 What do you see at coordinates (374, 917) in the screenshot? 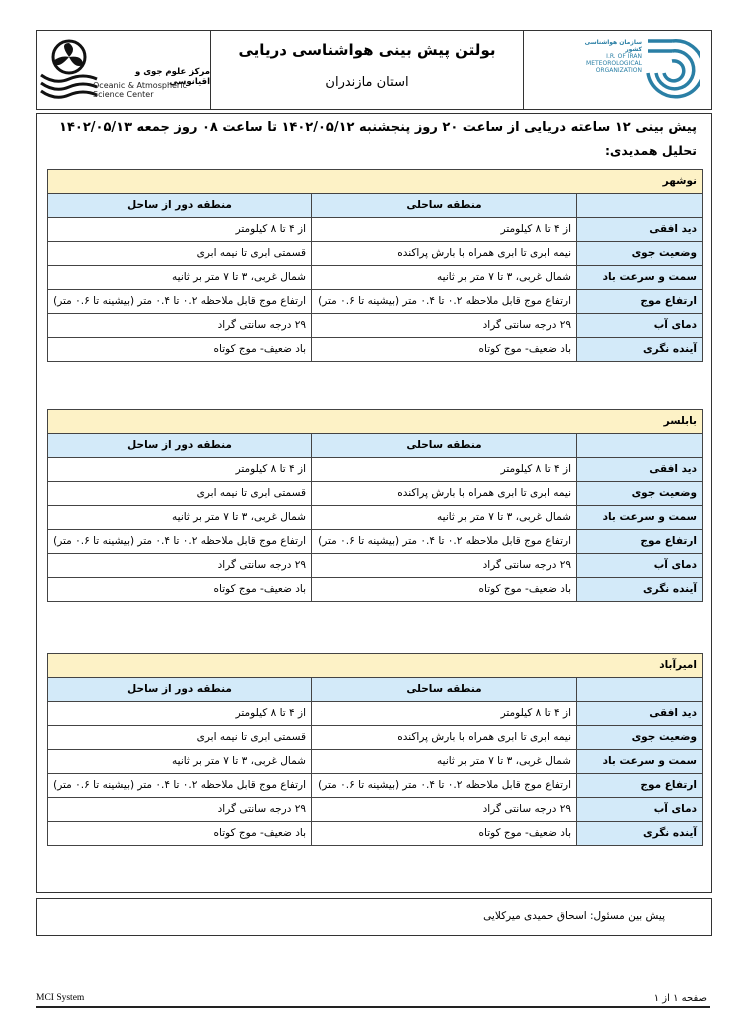
I see `forecaster-box: پیش بین مسئول: اسحاق حمیدی میرکلایی` at bounding box center [374, 917].